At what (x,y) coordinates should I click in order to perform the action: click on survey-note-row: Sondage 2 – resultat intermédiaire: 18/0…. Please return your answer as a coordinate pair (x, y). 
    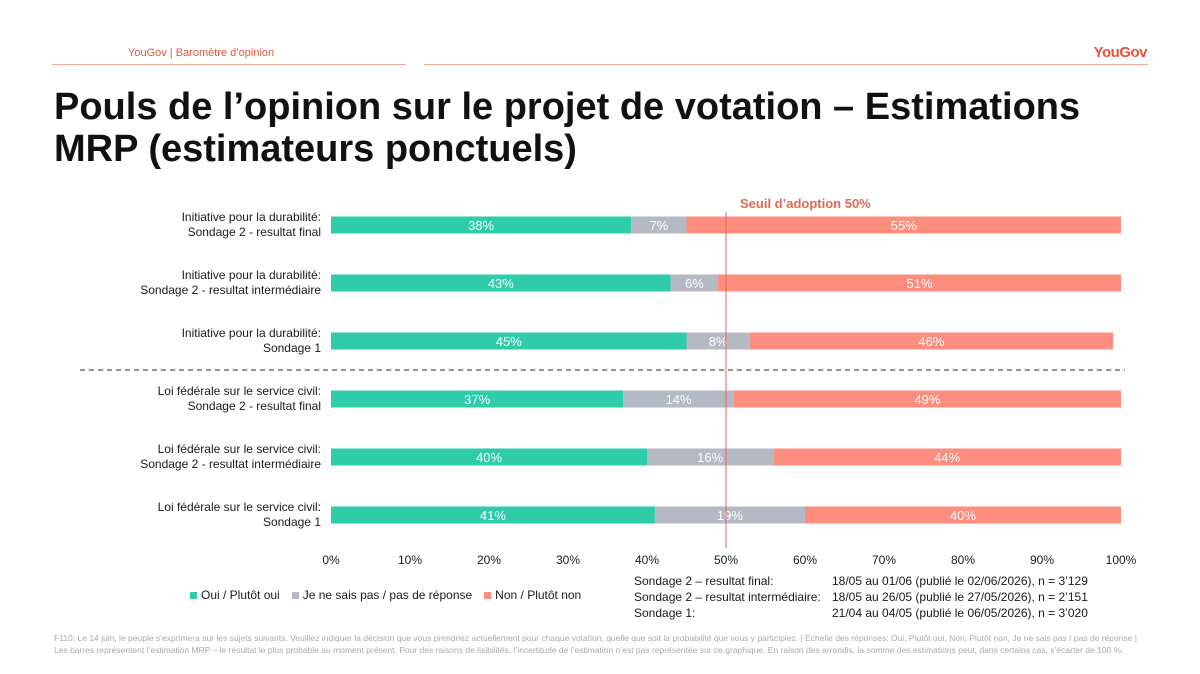
    Looking at the image, I should click on (861, 597).